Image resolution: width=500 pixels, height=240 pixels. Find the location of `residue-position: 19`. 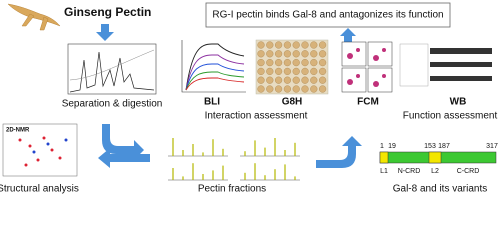

residue-position: 19 is located at coordinates (392, 146).